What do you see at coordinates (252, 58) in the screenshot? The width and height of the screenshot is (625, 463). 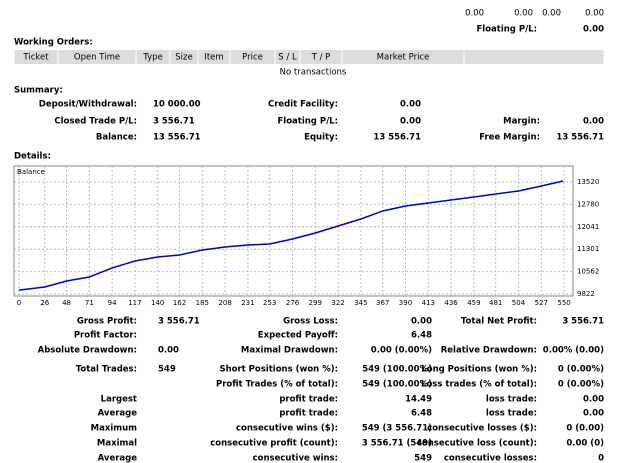 I see `column-header: Price` at bounding box center [252, 58].